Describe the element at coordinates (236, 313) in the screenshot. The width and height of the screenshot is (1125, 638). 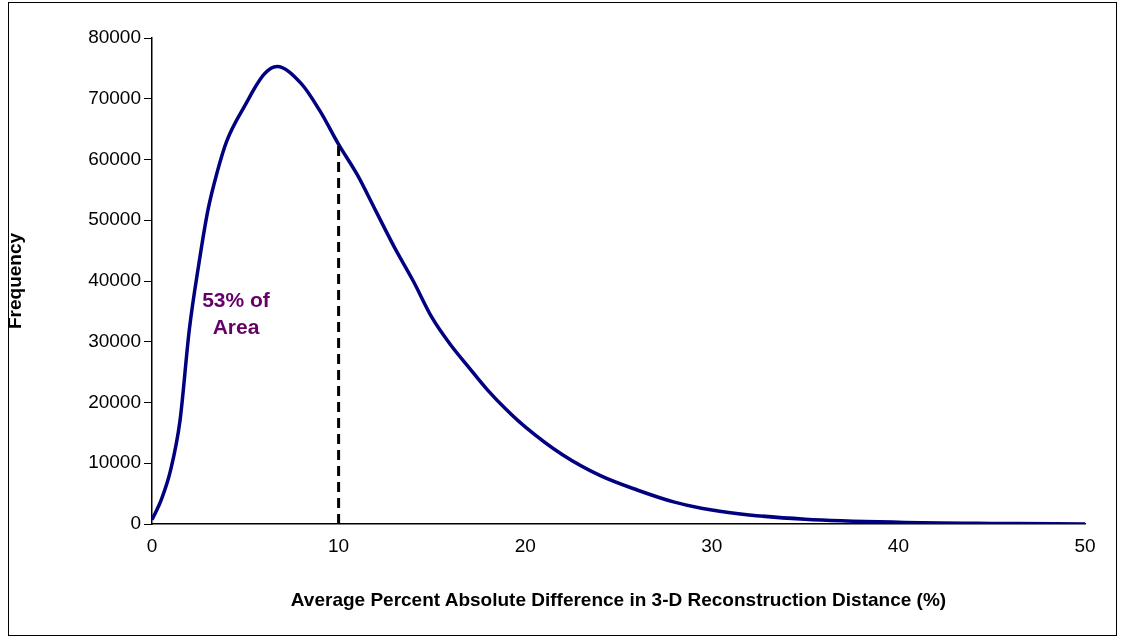
I see `annotation: 53% of Area` at that location.